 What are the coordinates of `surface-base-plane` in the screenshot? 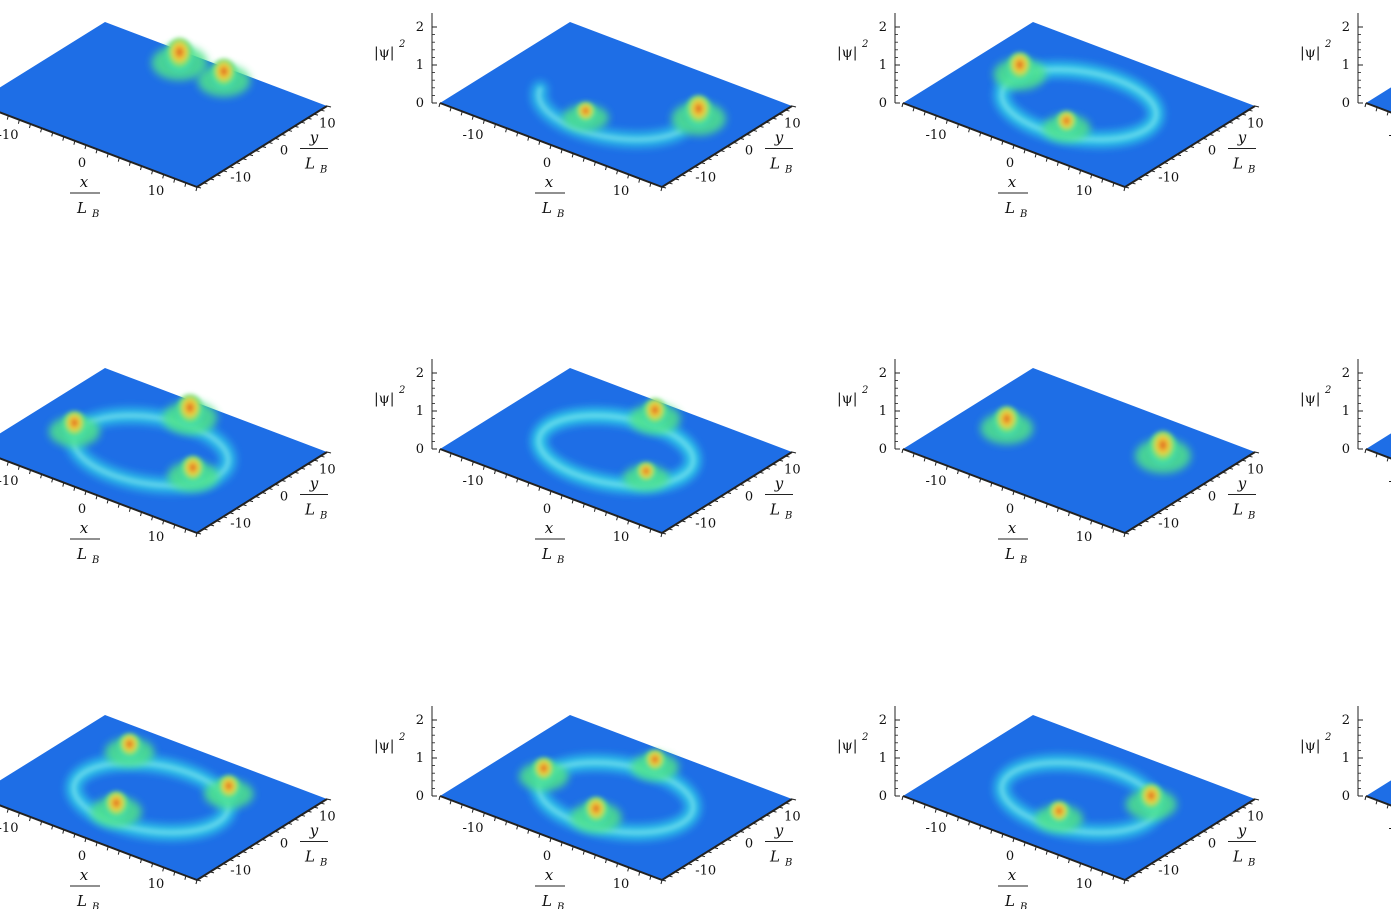 It's located at (1378, 793).